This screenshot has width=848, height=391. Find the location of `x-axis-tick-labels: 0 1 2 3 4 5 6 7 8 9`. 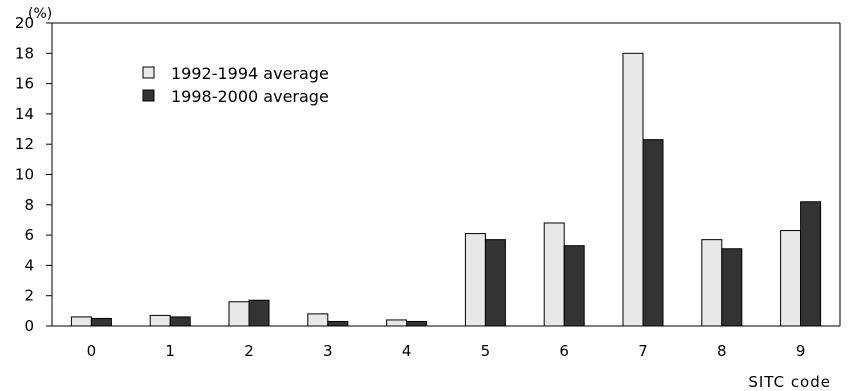

x-axis-tick-labels: 0 1 2 3 4 5 6 7 8 9 is located at coordinates (446, 351).